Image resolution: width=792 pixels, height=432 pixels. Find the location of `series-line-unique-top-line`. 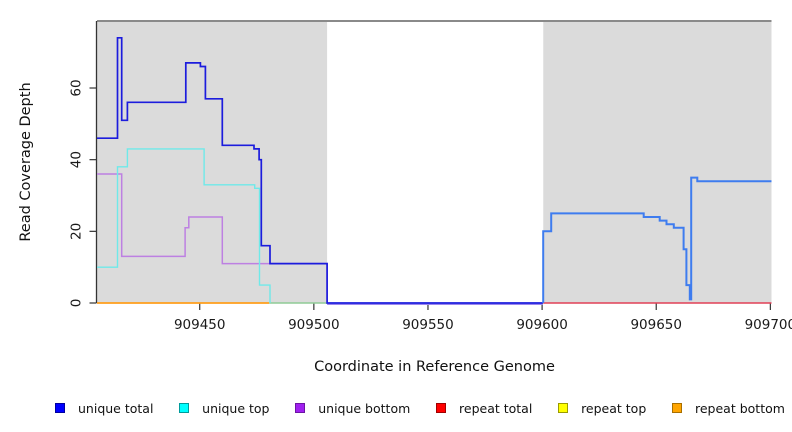

series-line-unique-top-line is located at coordinates (184, 225).